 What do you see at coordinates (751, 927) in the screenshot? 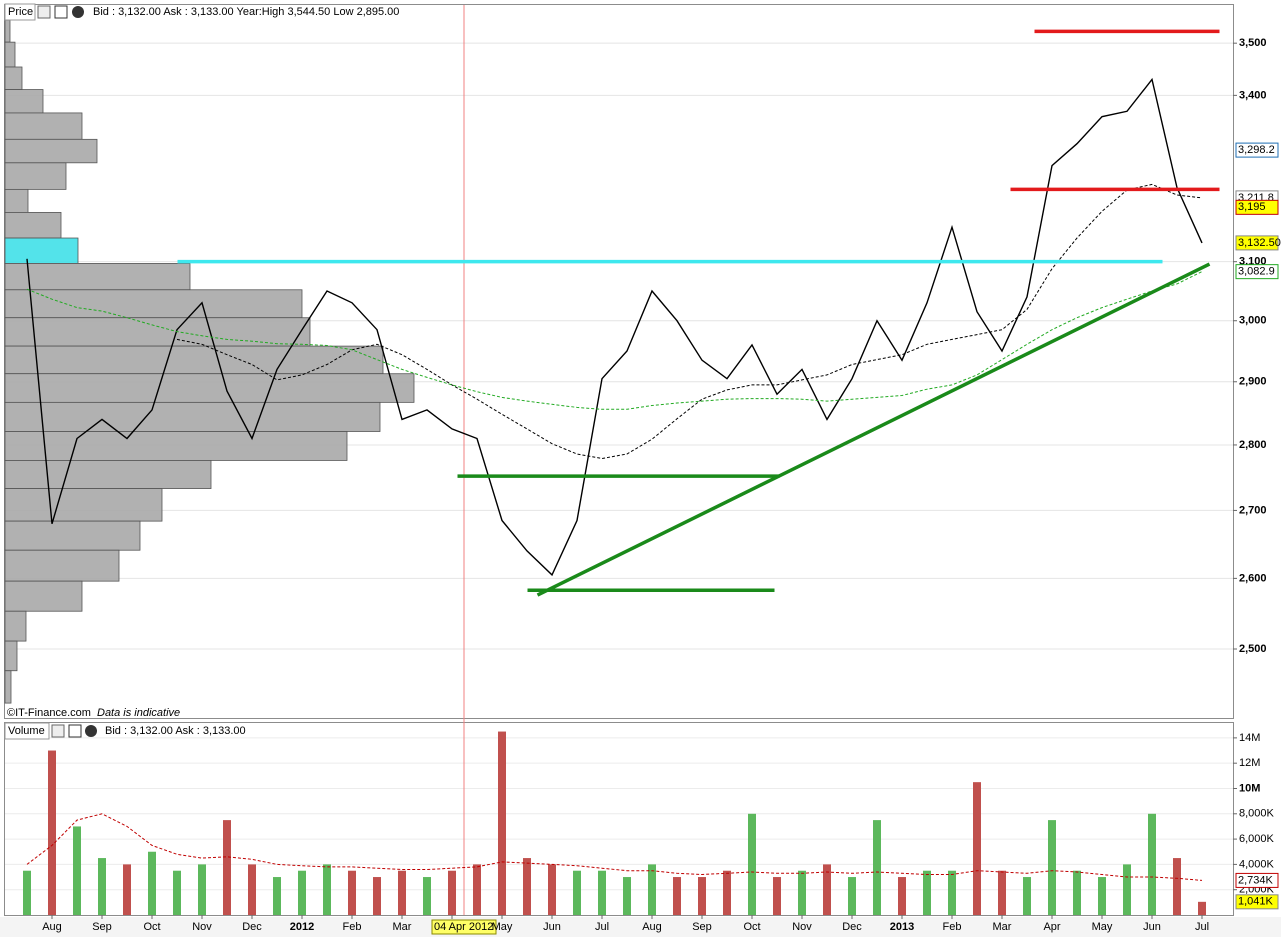
I see `x-tick-label: Oct` at bounding box center [751, 927].